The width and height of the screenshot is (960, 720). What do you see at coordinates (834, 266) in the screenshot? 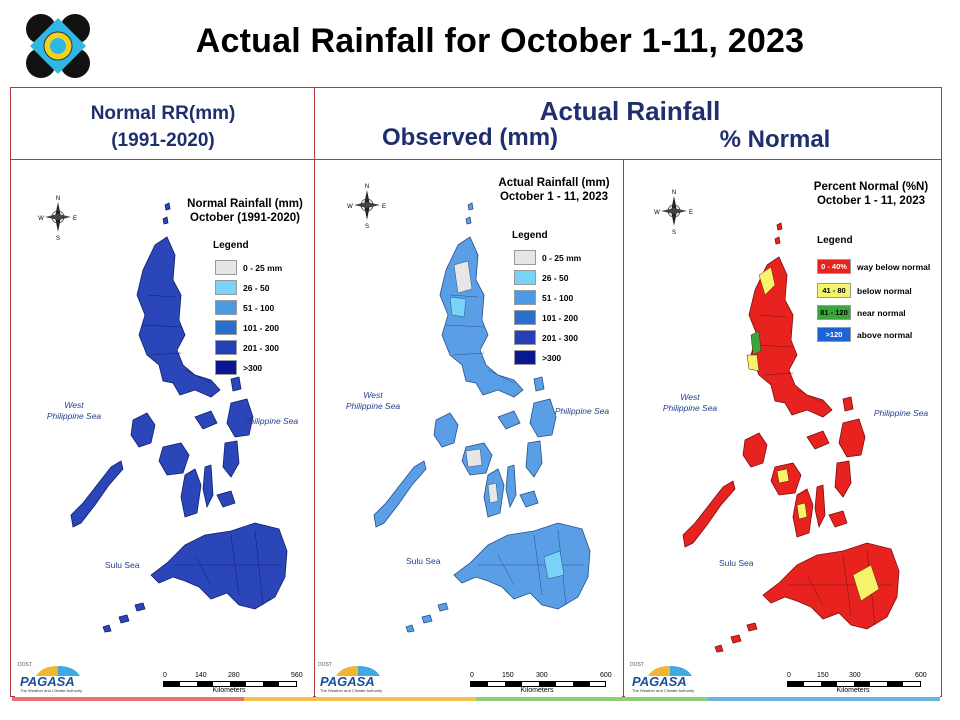
I see `legend-swatch: 0 - 40%` at bounding box center [834, 266].